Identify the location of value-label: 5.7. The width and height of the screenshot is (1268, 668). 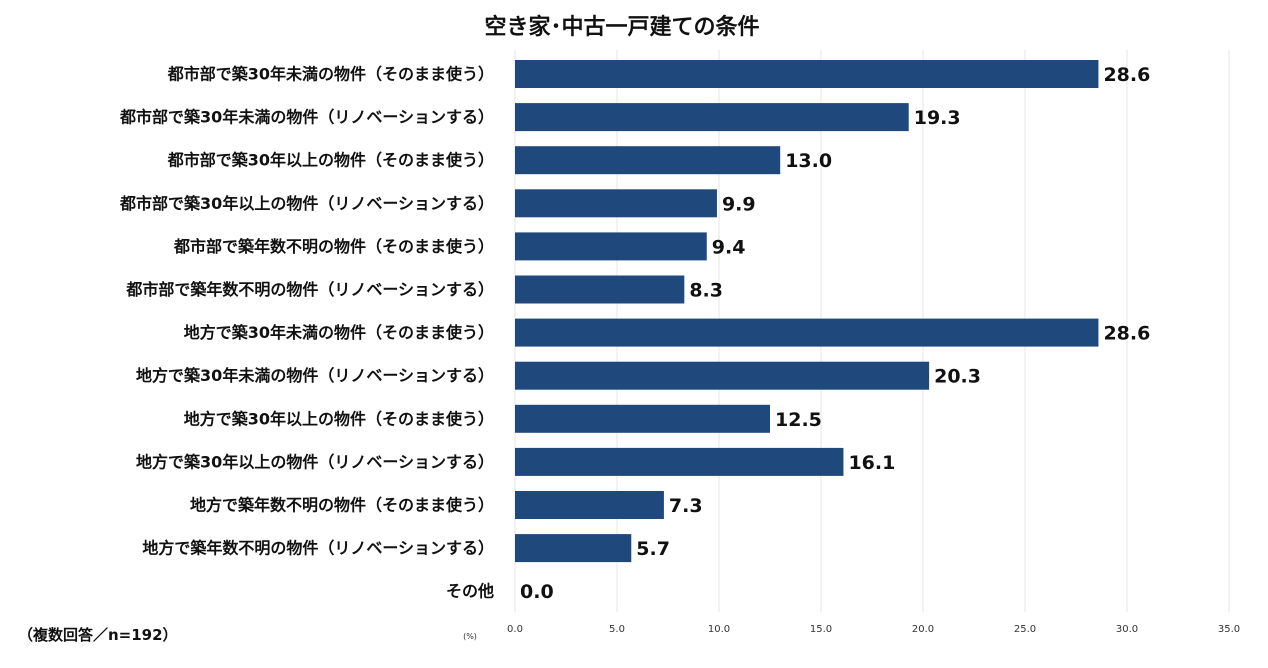
(653, 549).